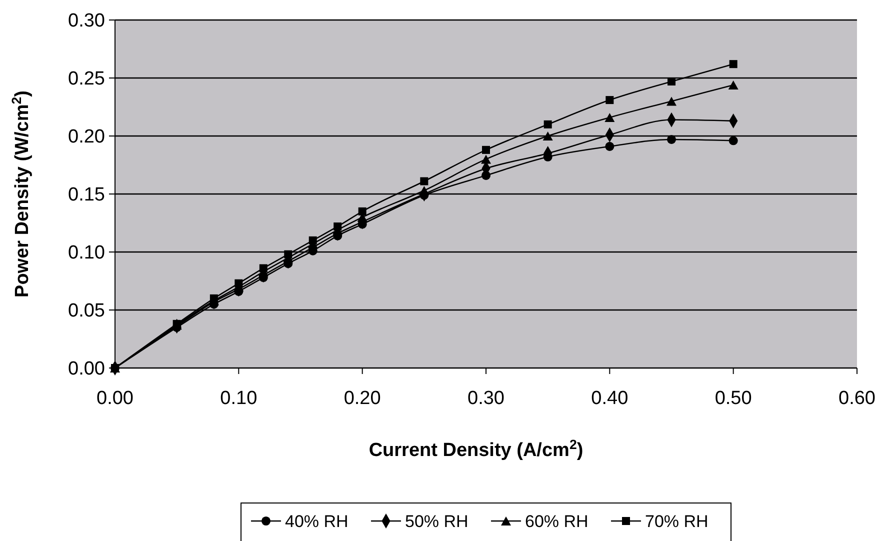 Image resolution: width=878 pixels, height=541 pixels. I want to click on x-tick-label: 0.10, so click(239, 398).